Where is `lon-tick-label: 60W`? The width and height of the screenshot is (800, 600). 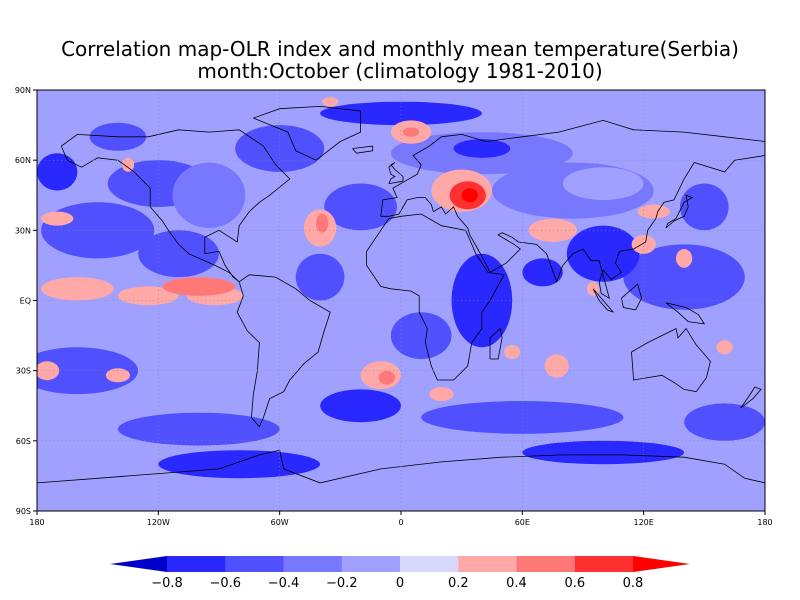
lon-tick-label: 60W is located at coordinates (280, 522).